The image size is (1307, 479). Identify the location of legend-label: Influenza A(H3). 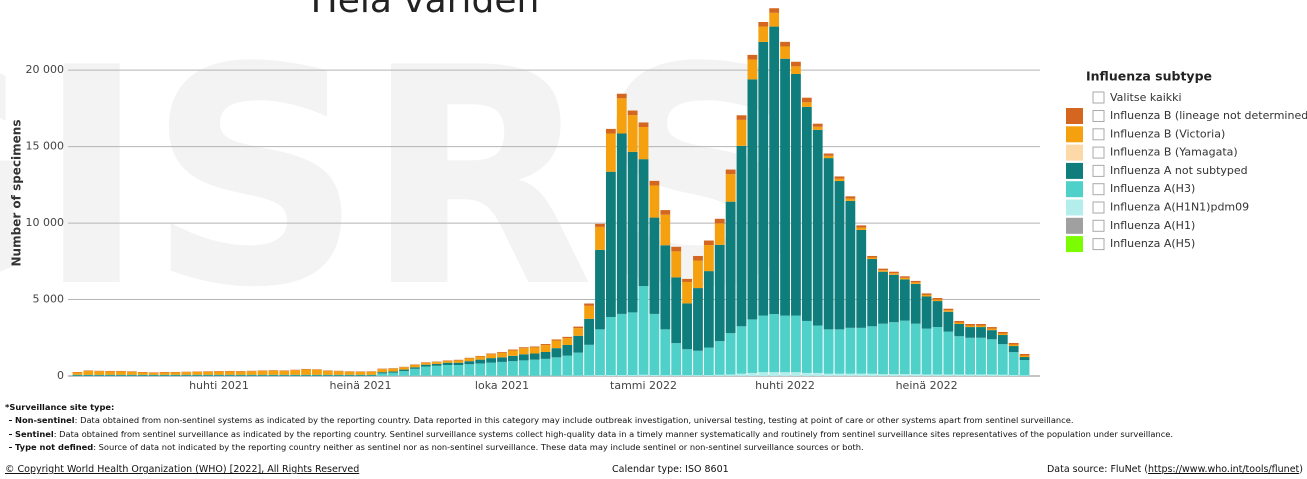
(1152, 188).